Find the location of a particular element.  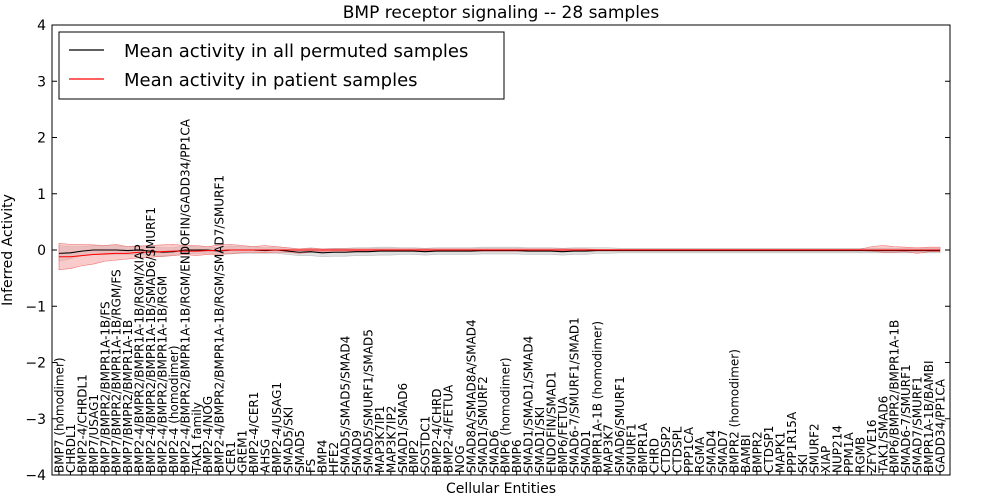

x-tick-label: PPM1A is located at coordinates (849, 452).